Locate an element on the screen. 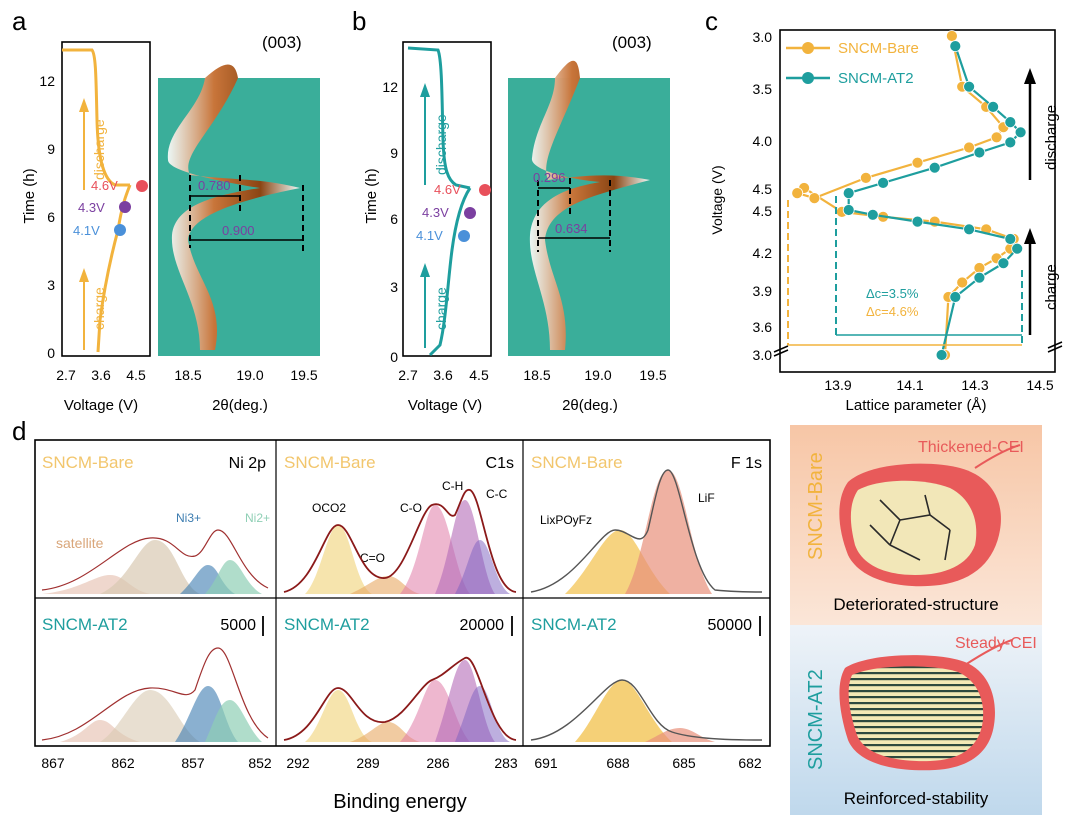 This screenshot has width=1080, height=825. legend-at2-label: SNCM-AT2 is located at coordinates (876, 78).